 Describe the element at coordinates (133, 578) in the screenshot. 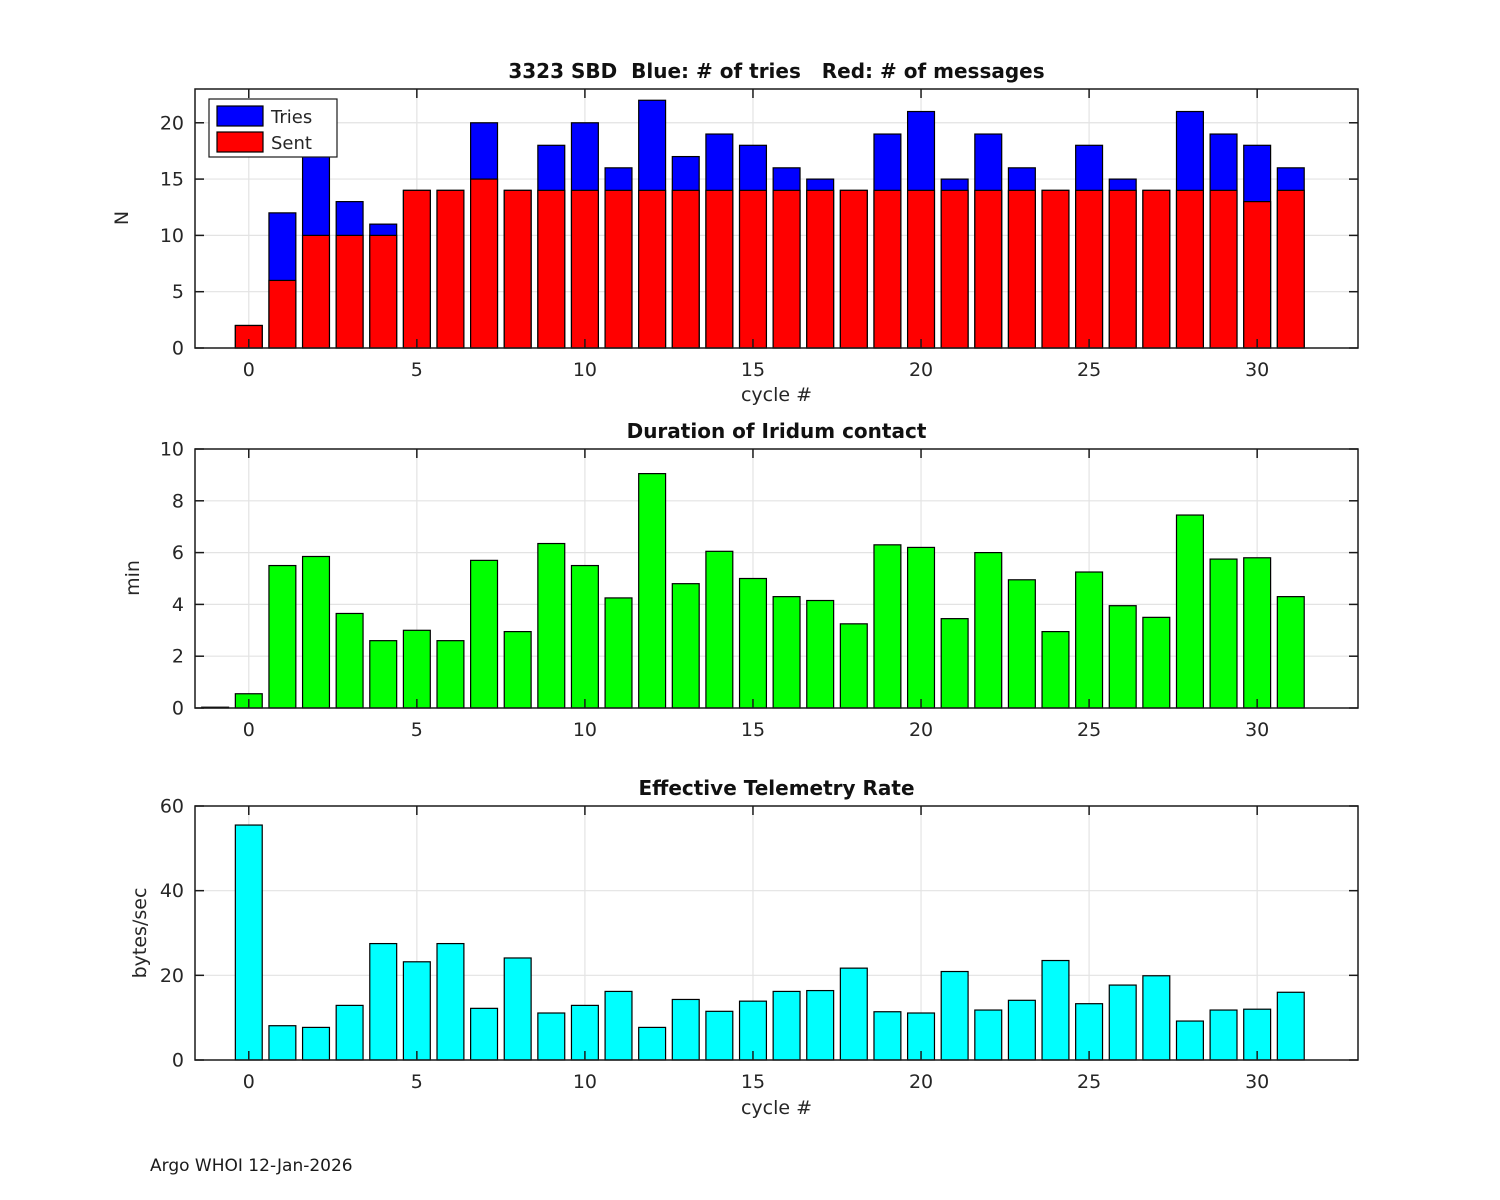

I see `y-axis-label-min: min` at that location.